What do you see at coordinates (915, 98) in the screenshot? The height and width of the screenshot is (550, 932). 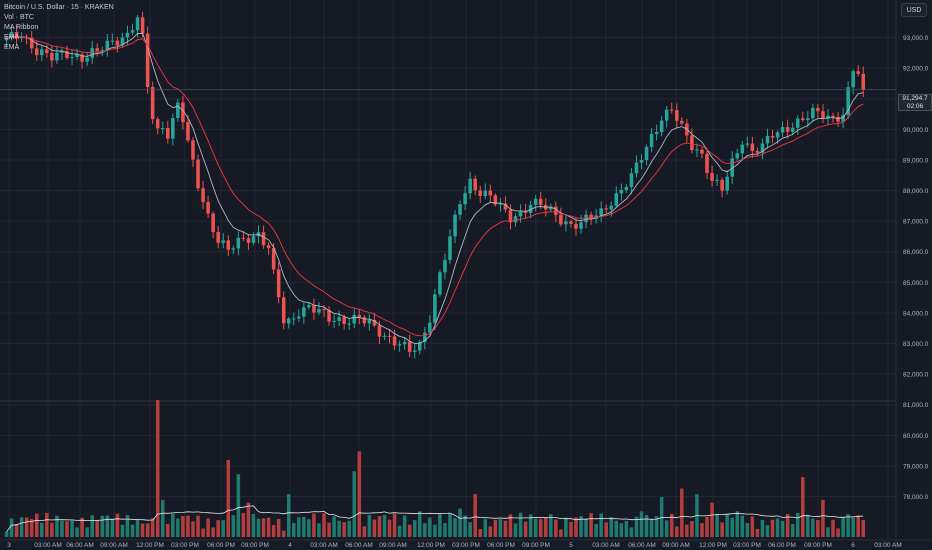 I see `last-price-value: 91,294.7` at bounding box center [915, 98].